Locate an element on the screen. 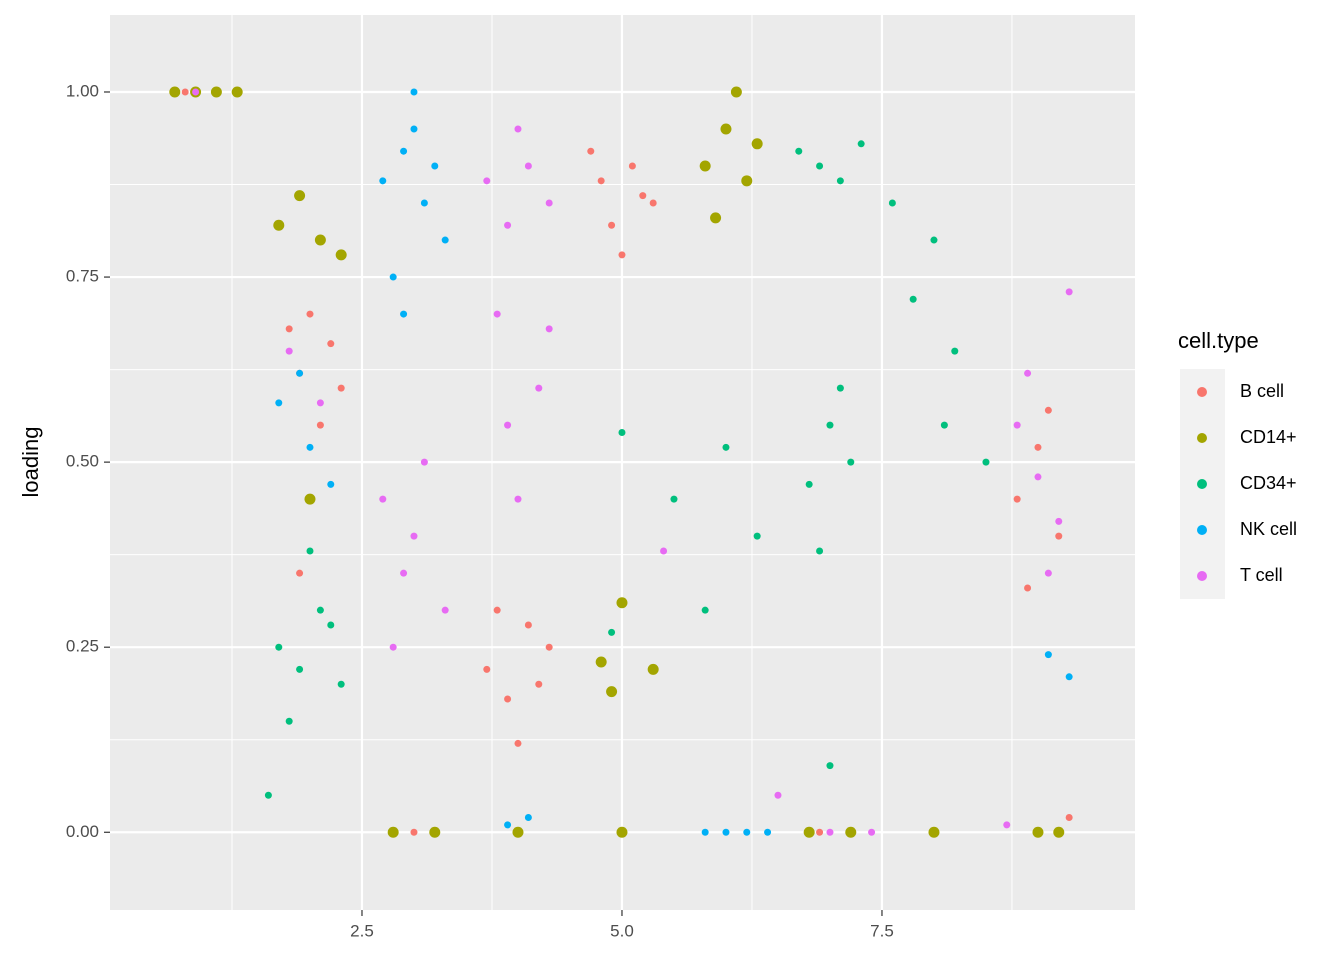 This screenshot has width=1344, height=960. y-axis-title: loading is located at coordinates (30, 462).